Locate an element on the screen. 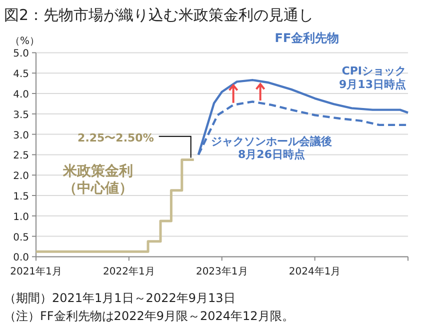  text: FF金利先物 is located at coordinates (307, 38).